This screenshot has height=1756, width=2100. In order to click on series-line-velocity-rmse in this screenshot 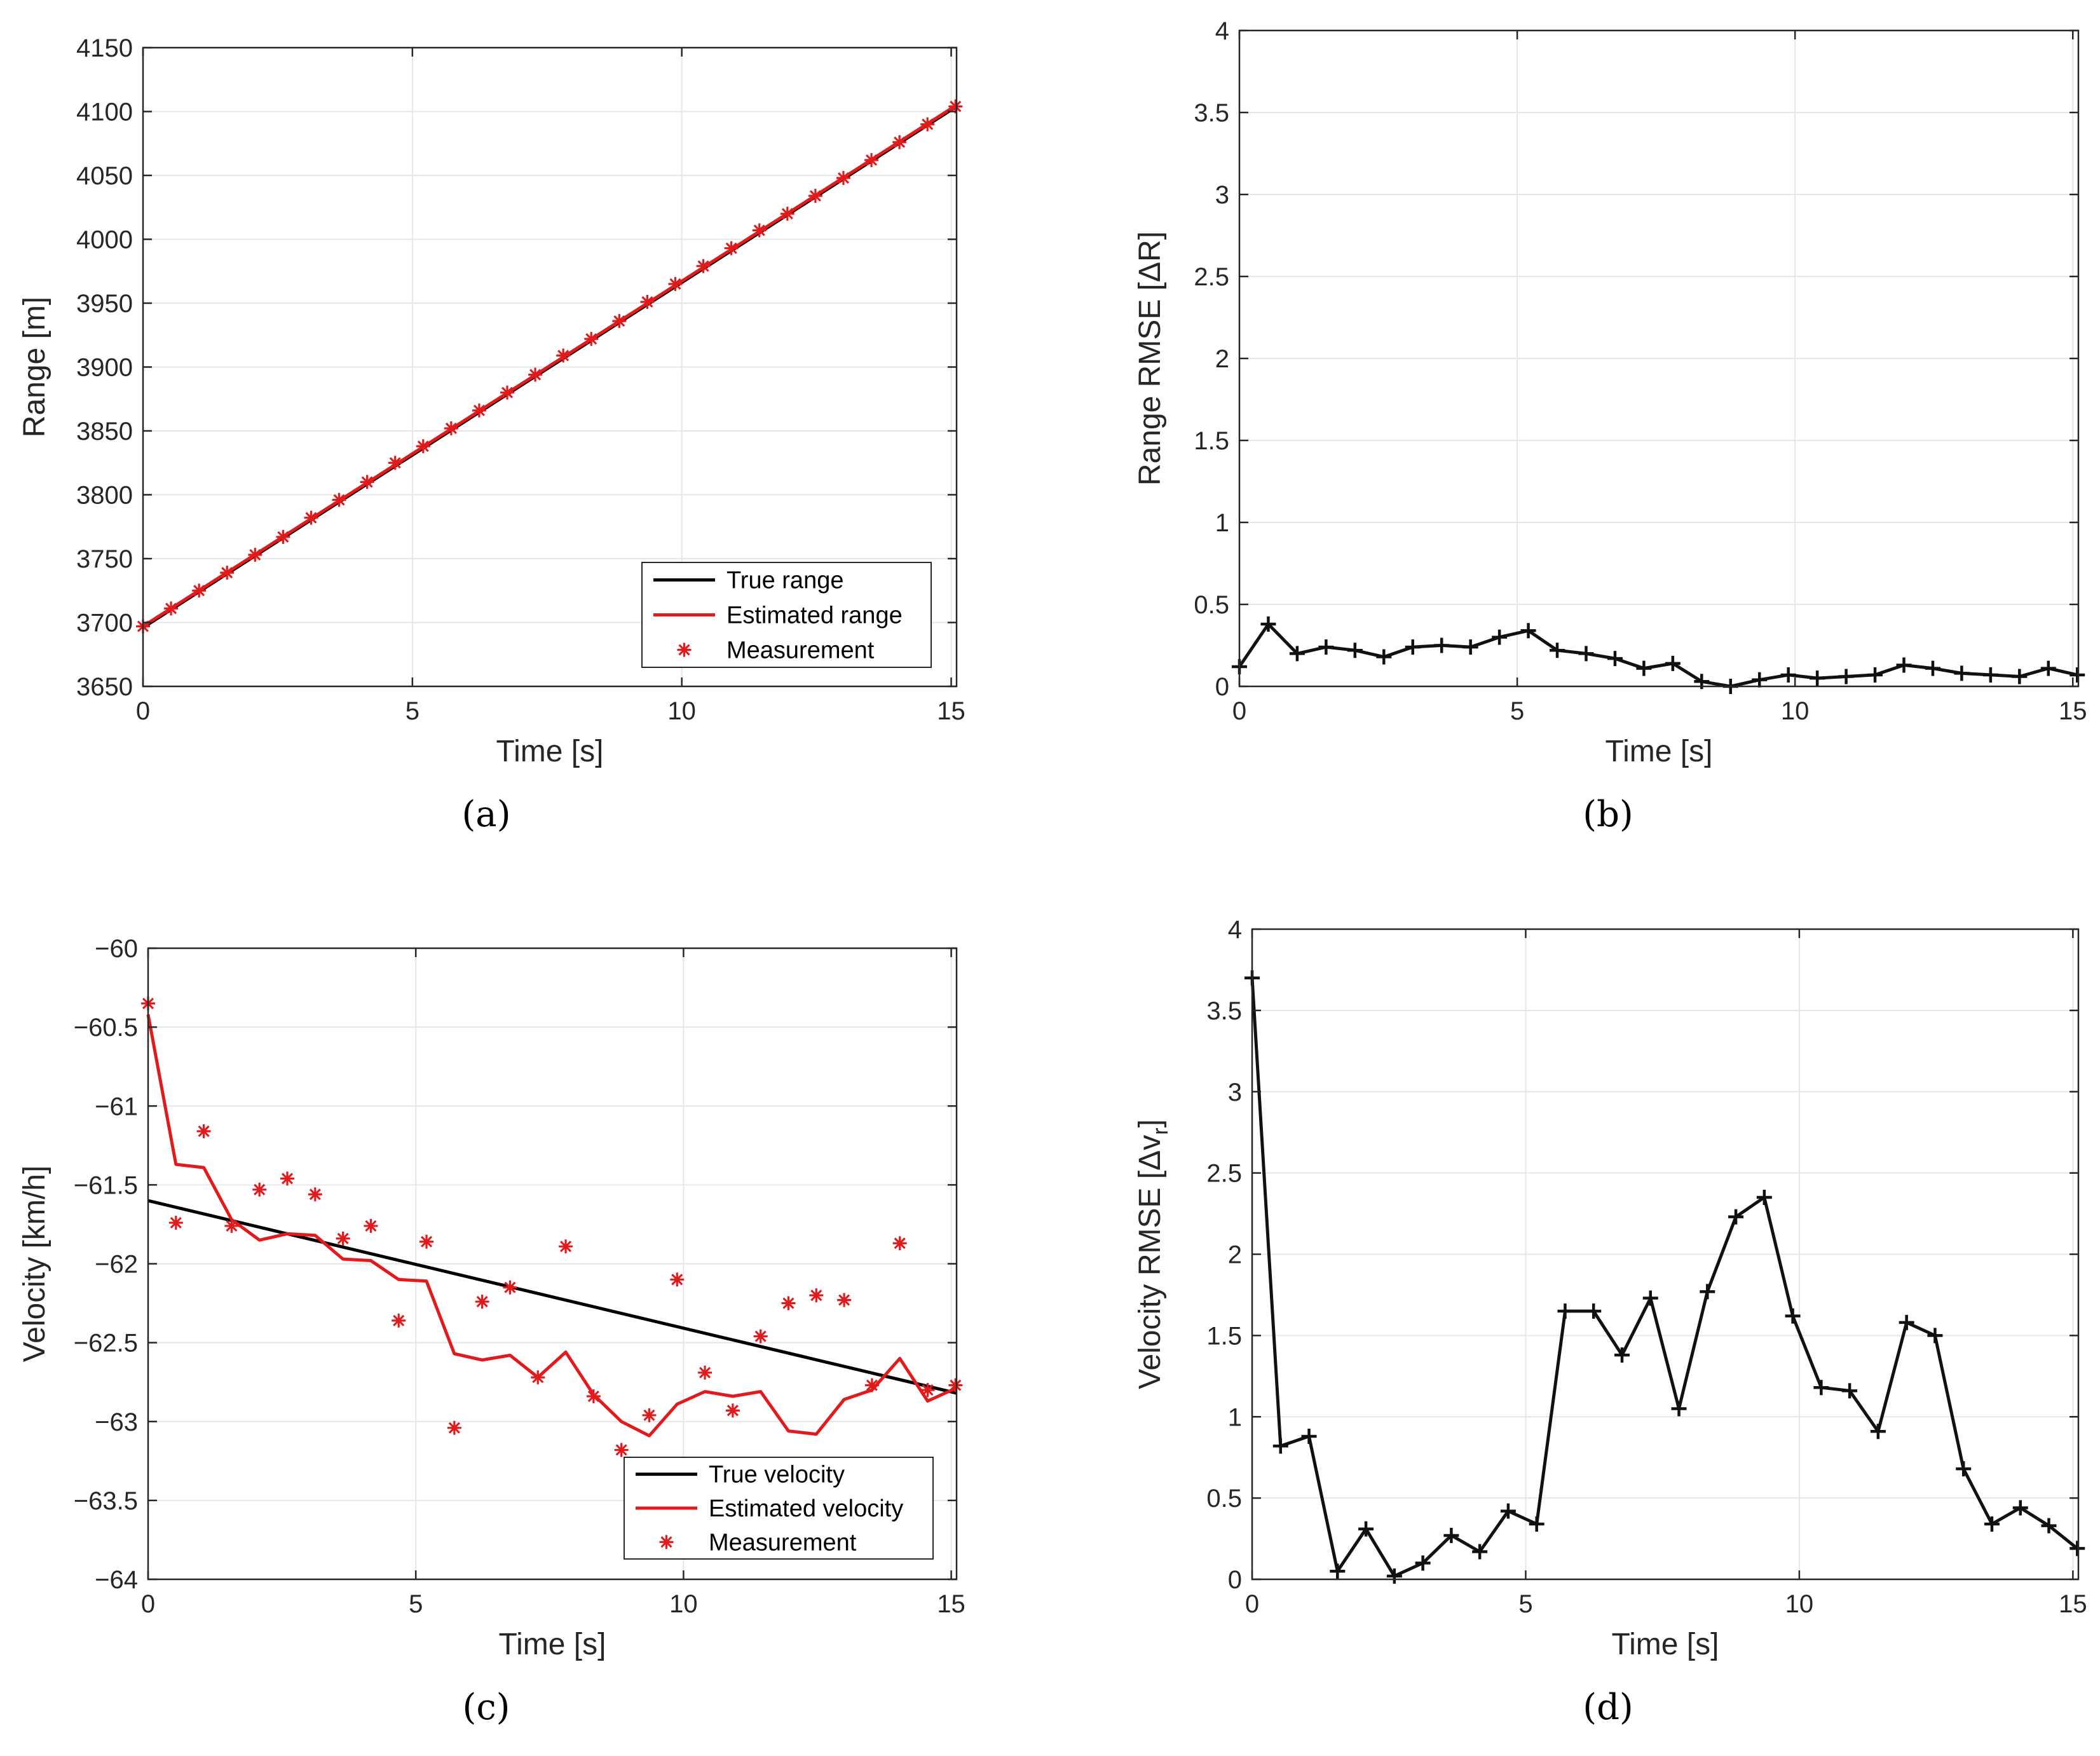, I will do `click(1664, 1277)`.